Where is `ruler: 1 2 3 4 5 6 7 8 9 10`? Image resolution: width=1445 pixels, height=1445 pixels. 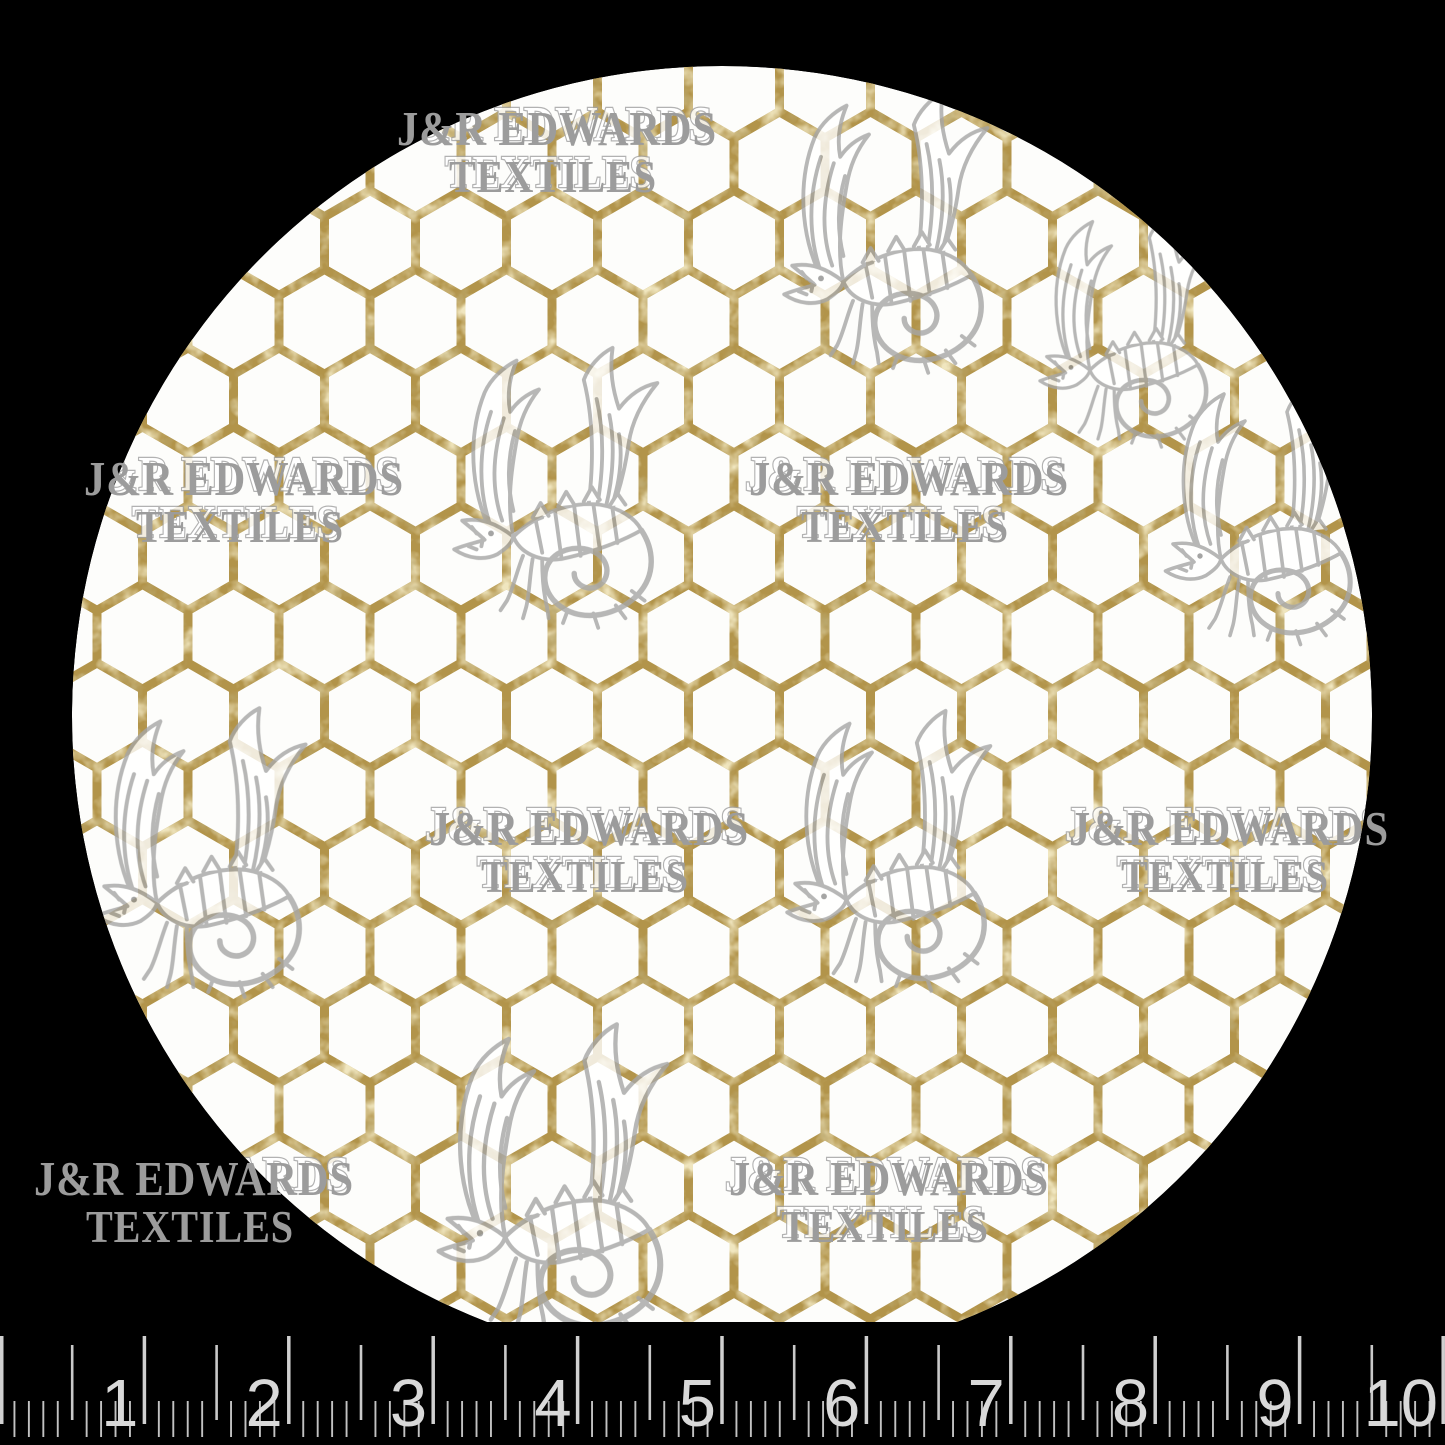 ruler: 1 2 3 4 5 6 7 8 9 10 is located at coordinates (722, 1388).